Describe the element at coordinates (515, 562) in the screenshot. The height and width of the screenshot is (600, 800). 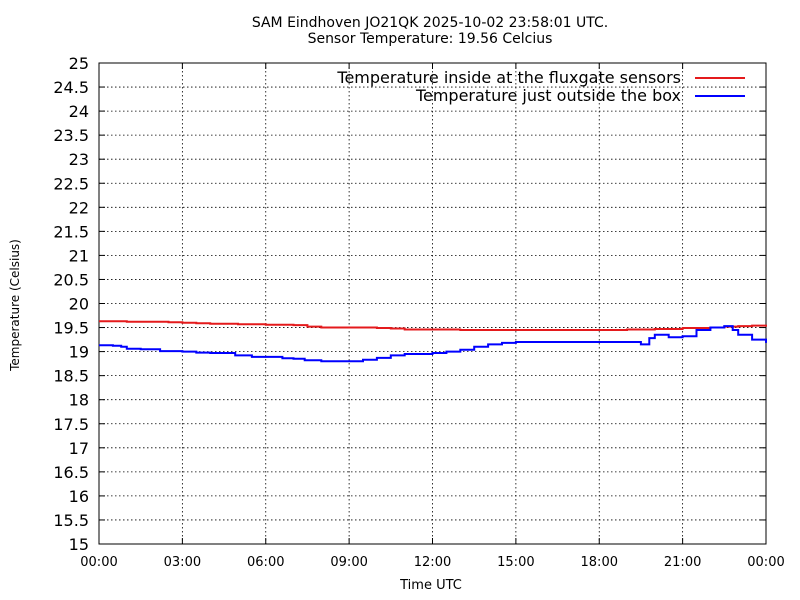
I see `x-tick-label: 15:00` at that location.